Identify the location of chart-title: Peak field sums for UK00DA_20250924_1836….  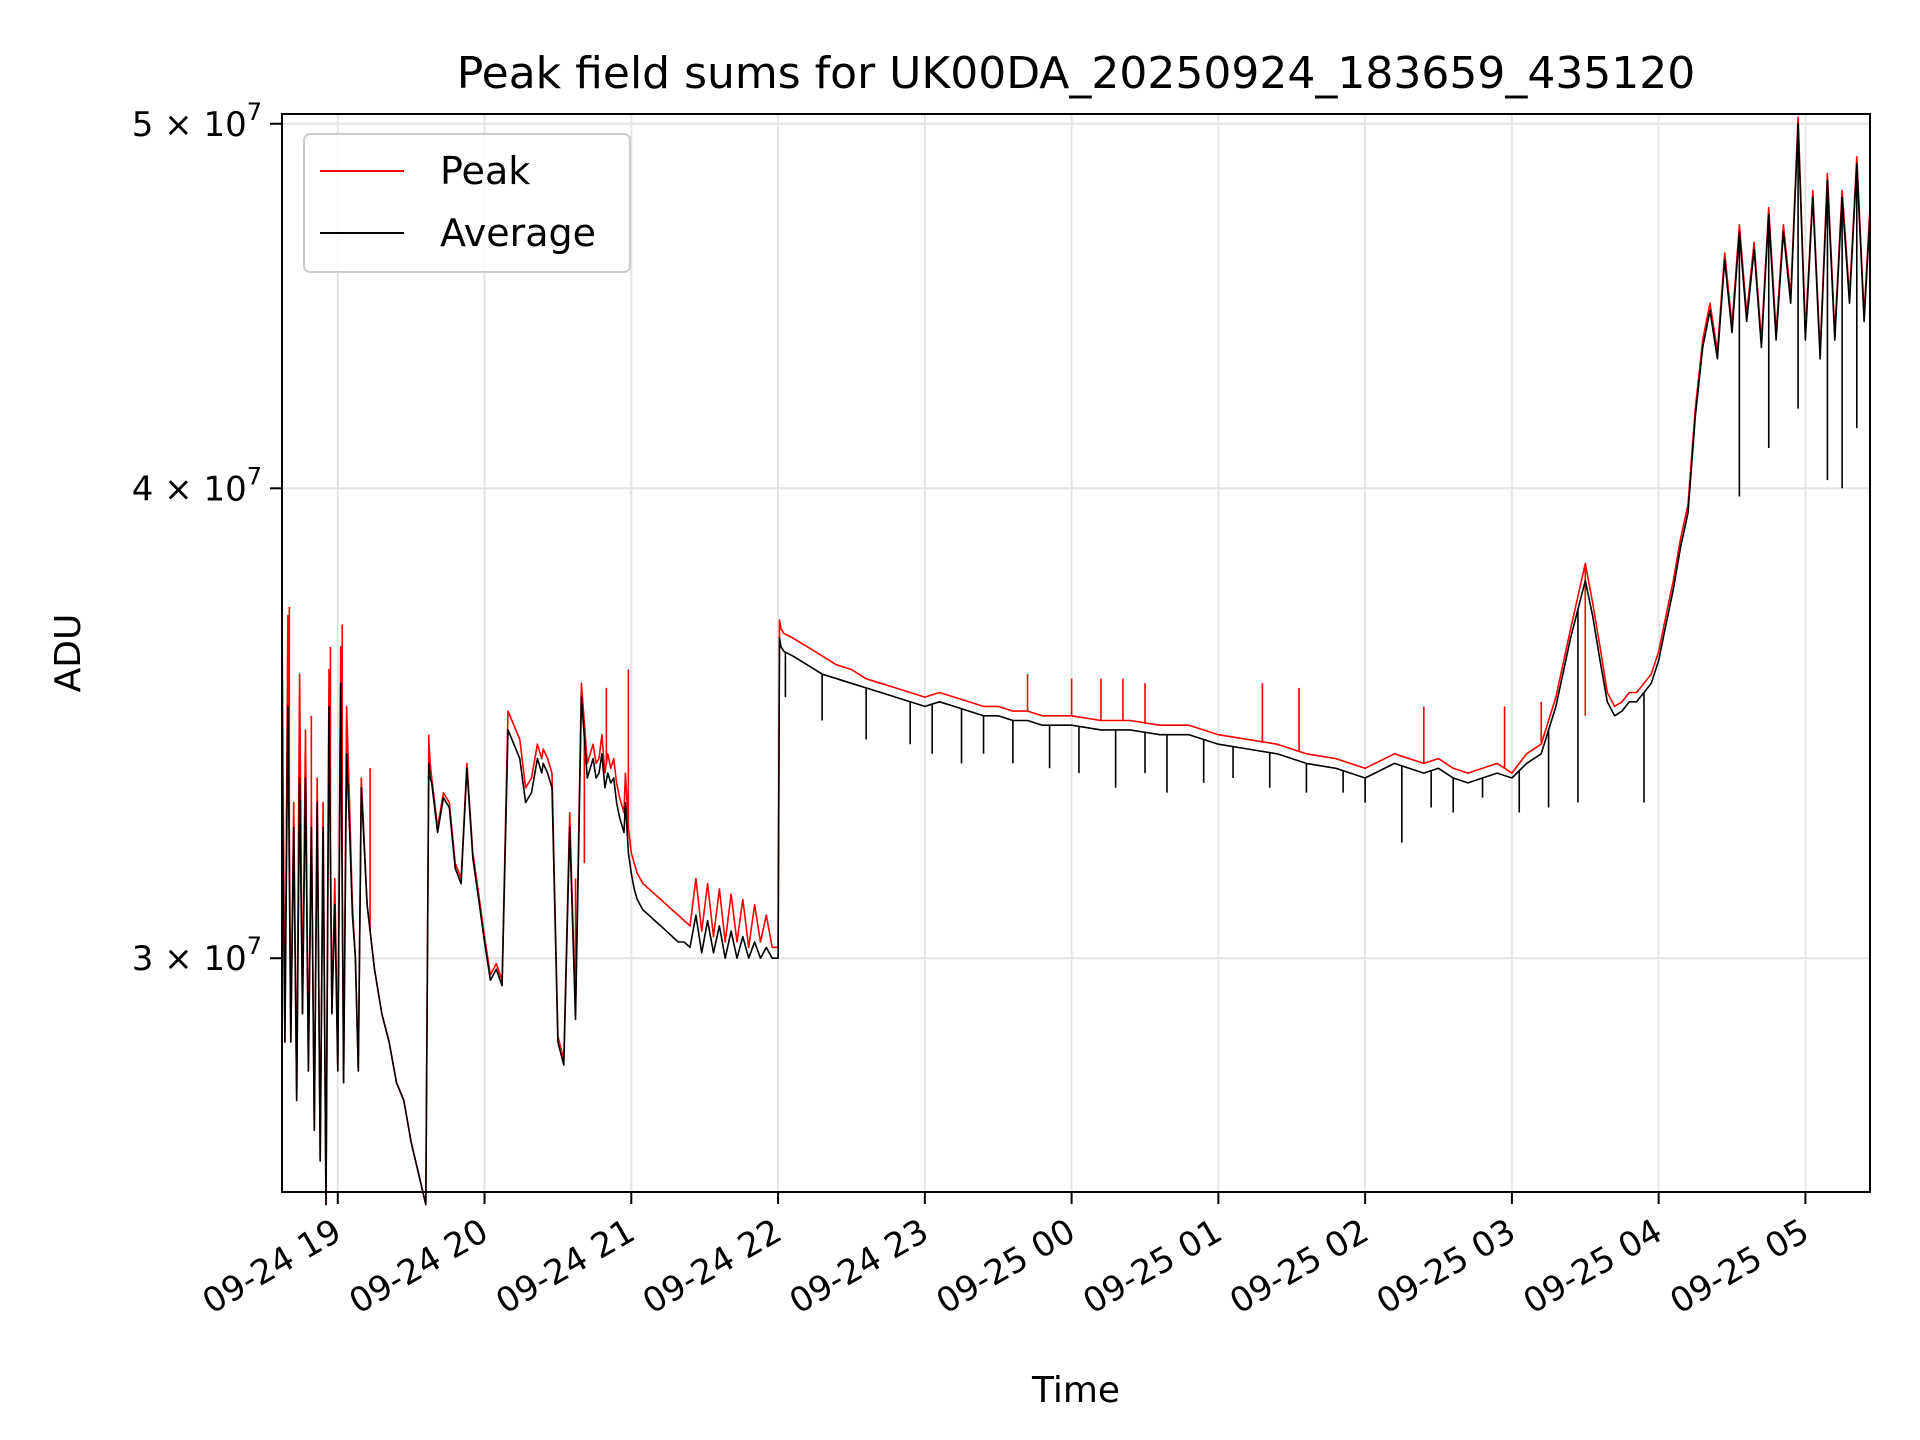
(1076, 73).